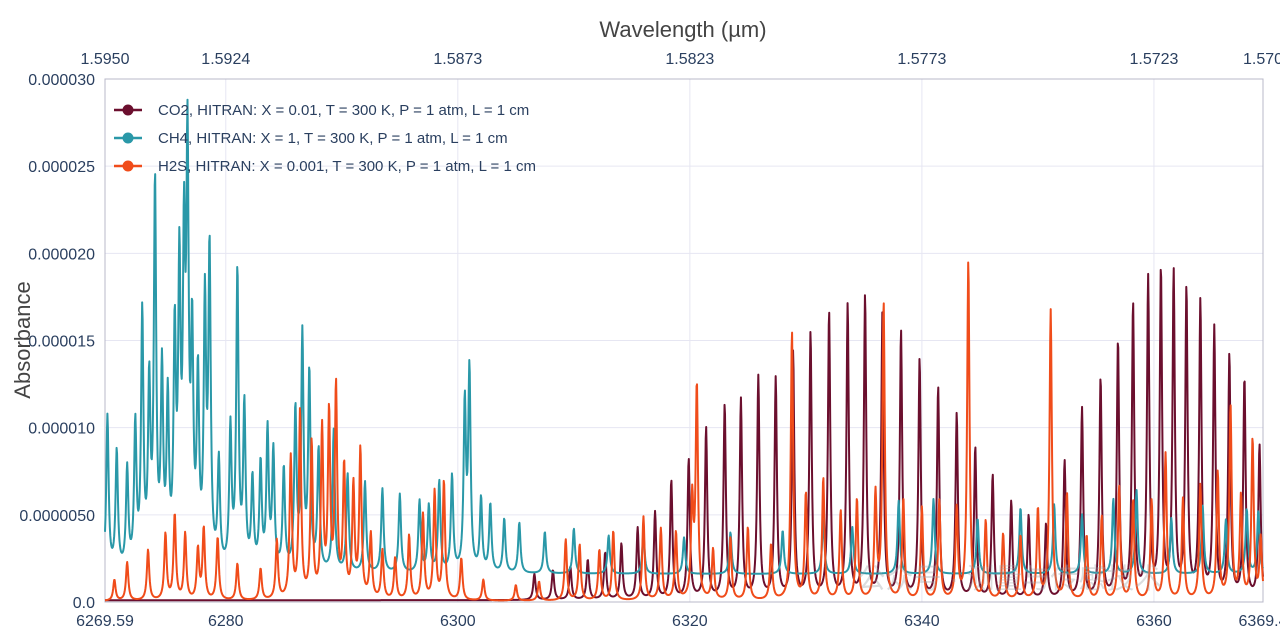 This screenshot has width=1280, height=627. I want to click on y-tick-label: 0.000020, so click(61, 254).